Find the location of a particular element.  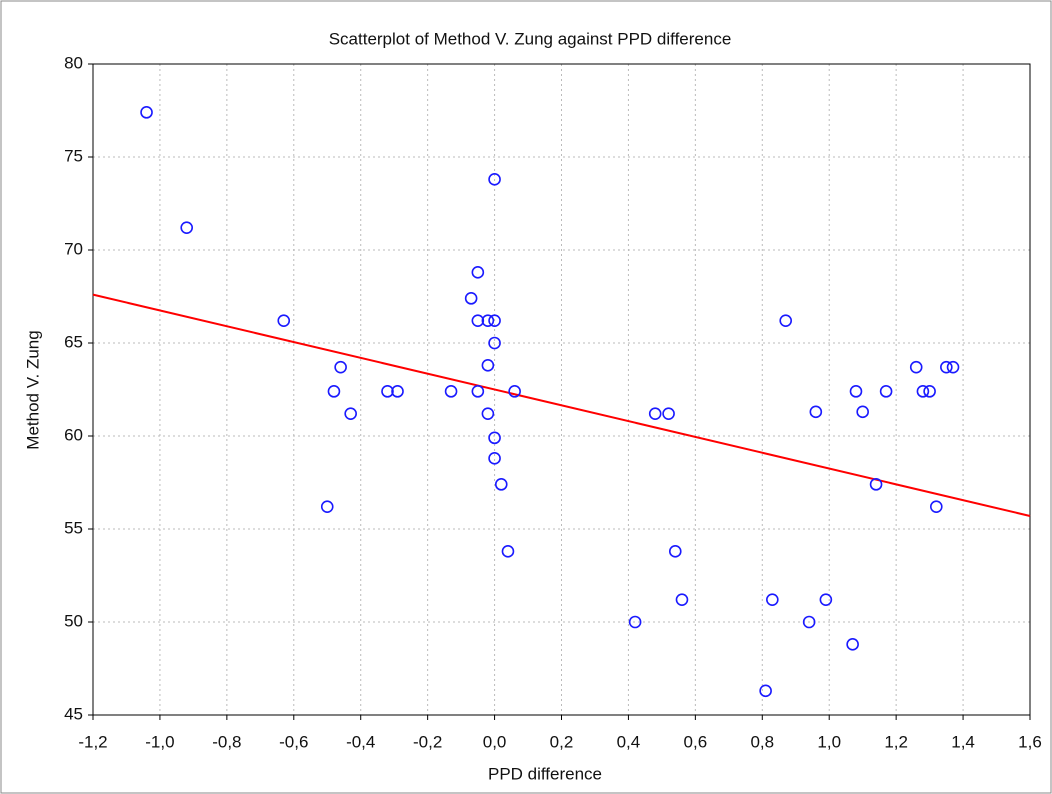

y-tick-label: 70 is located at coordinates (73, 248).